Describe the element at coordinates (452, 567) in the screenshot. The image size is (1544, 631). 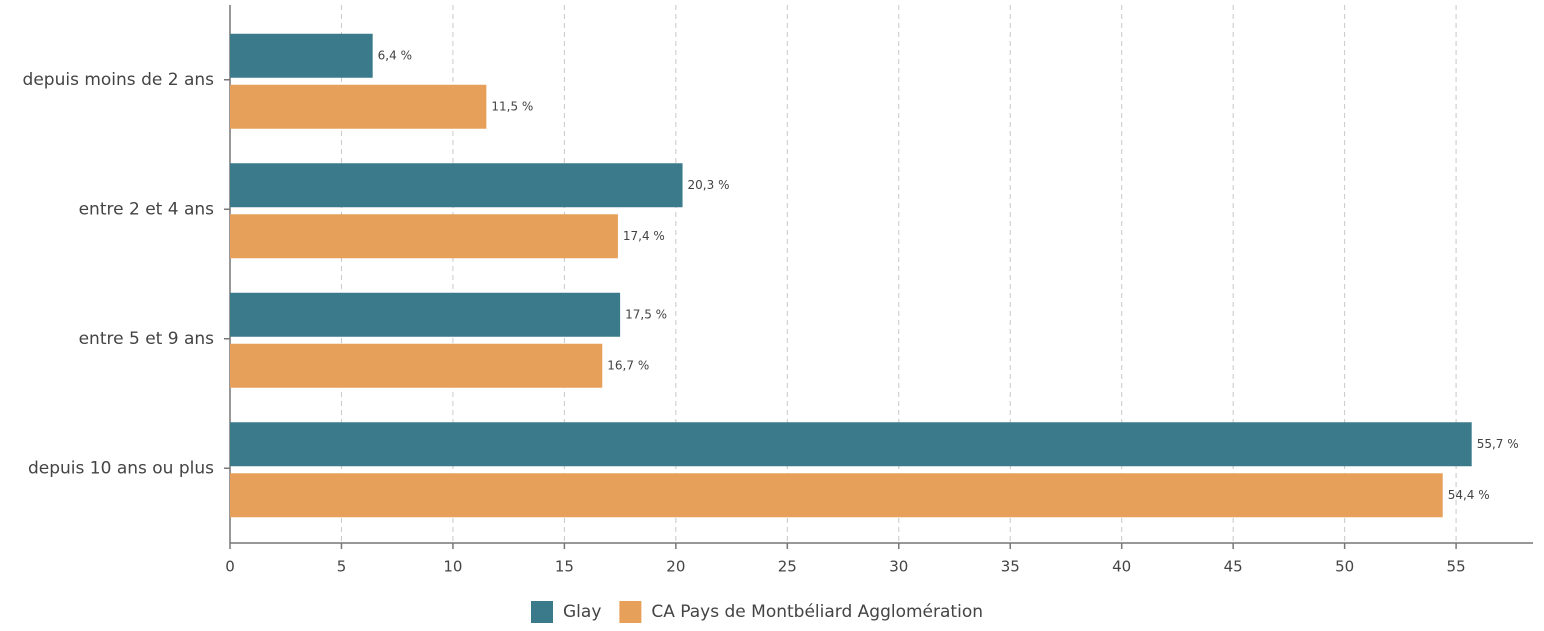
I see `x-tick-label: 10` at that location.